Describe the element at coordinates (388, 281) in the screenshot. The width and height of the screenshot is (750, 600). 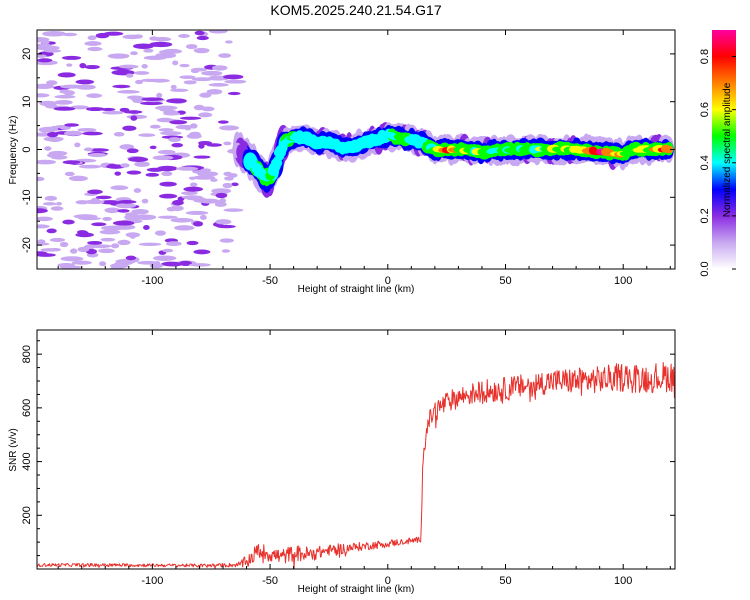
I see `spectrogram-x-tick-label: 0` at that location.